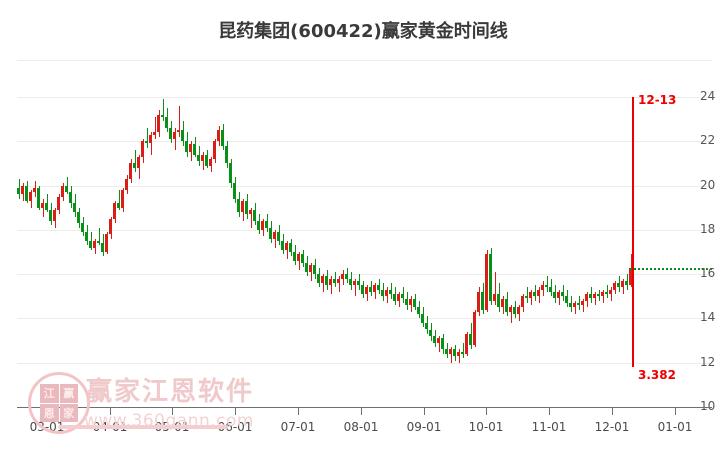  Describe the element at coordinates (708, 361) in the screenshot. I see `y-tick-label: 12` at that location.